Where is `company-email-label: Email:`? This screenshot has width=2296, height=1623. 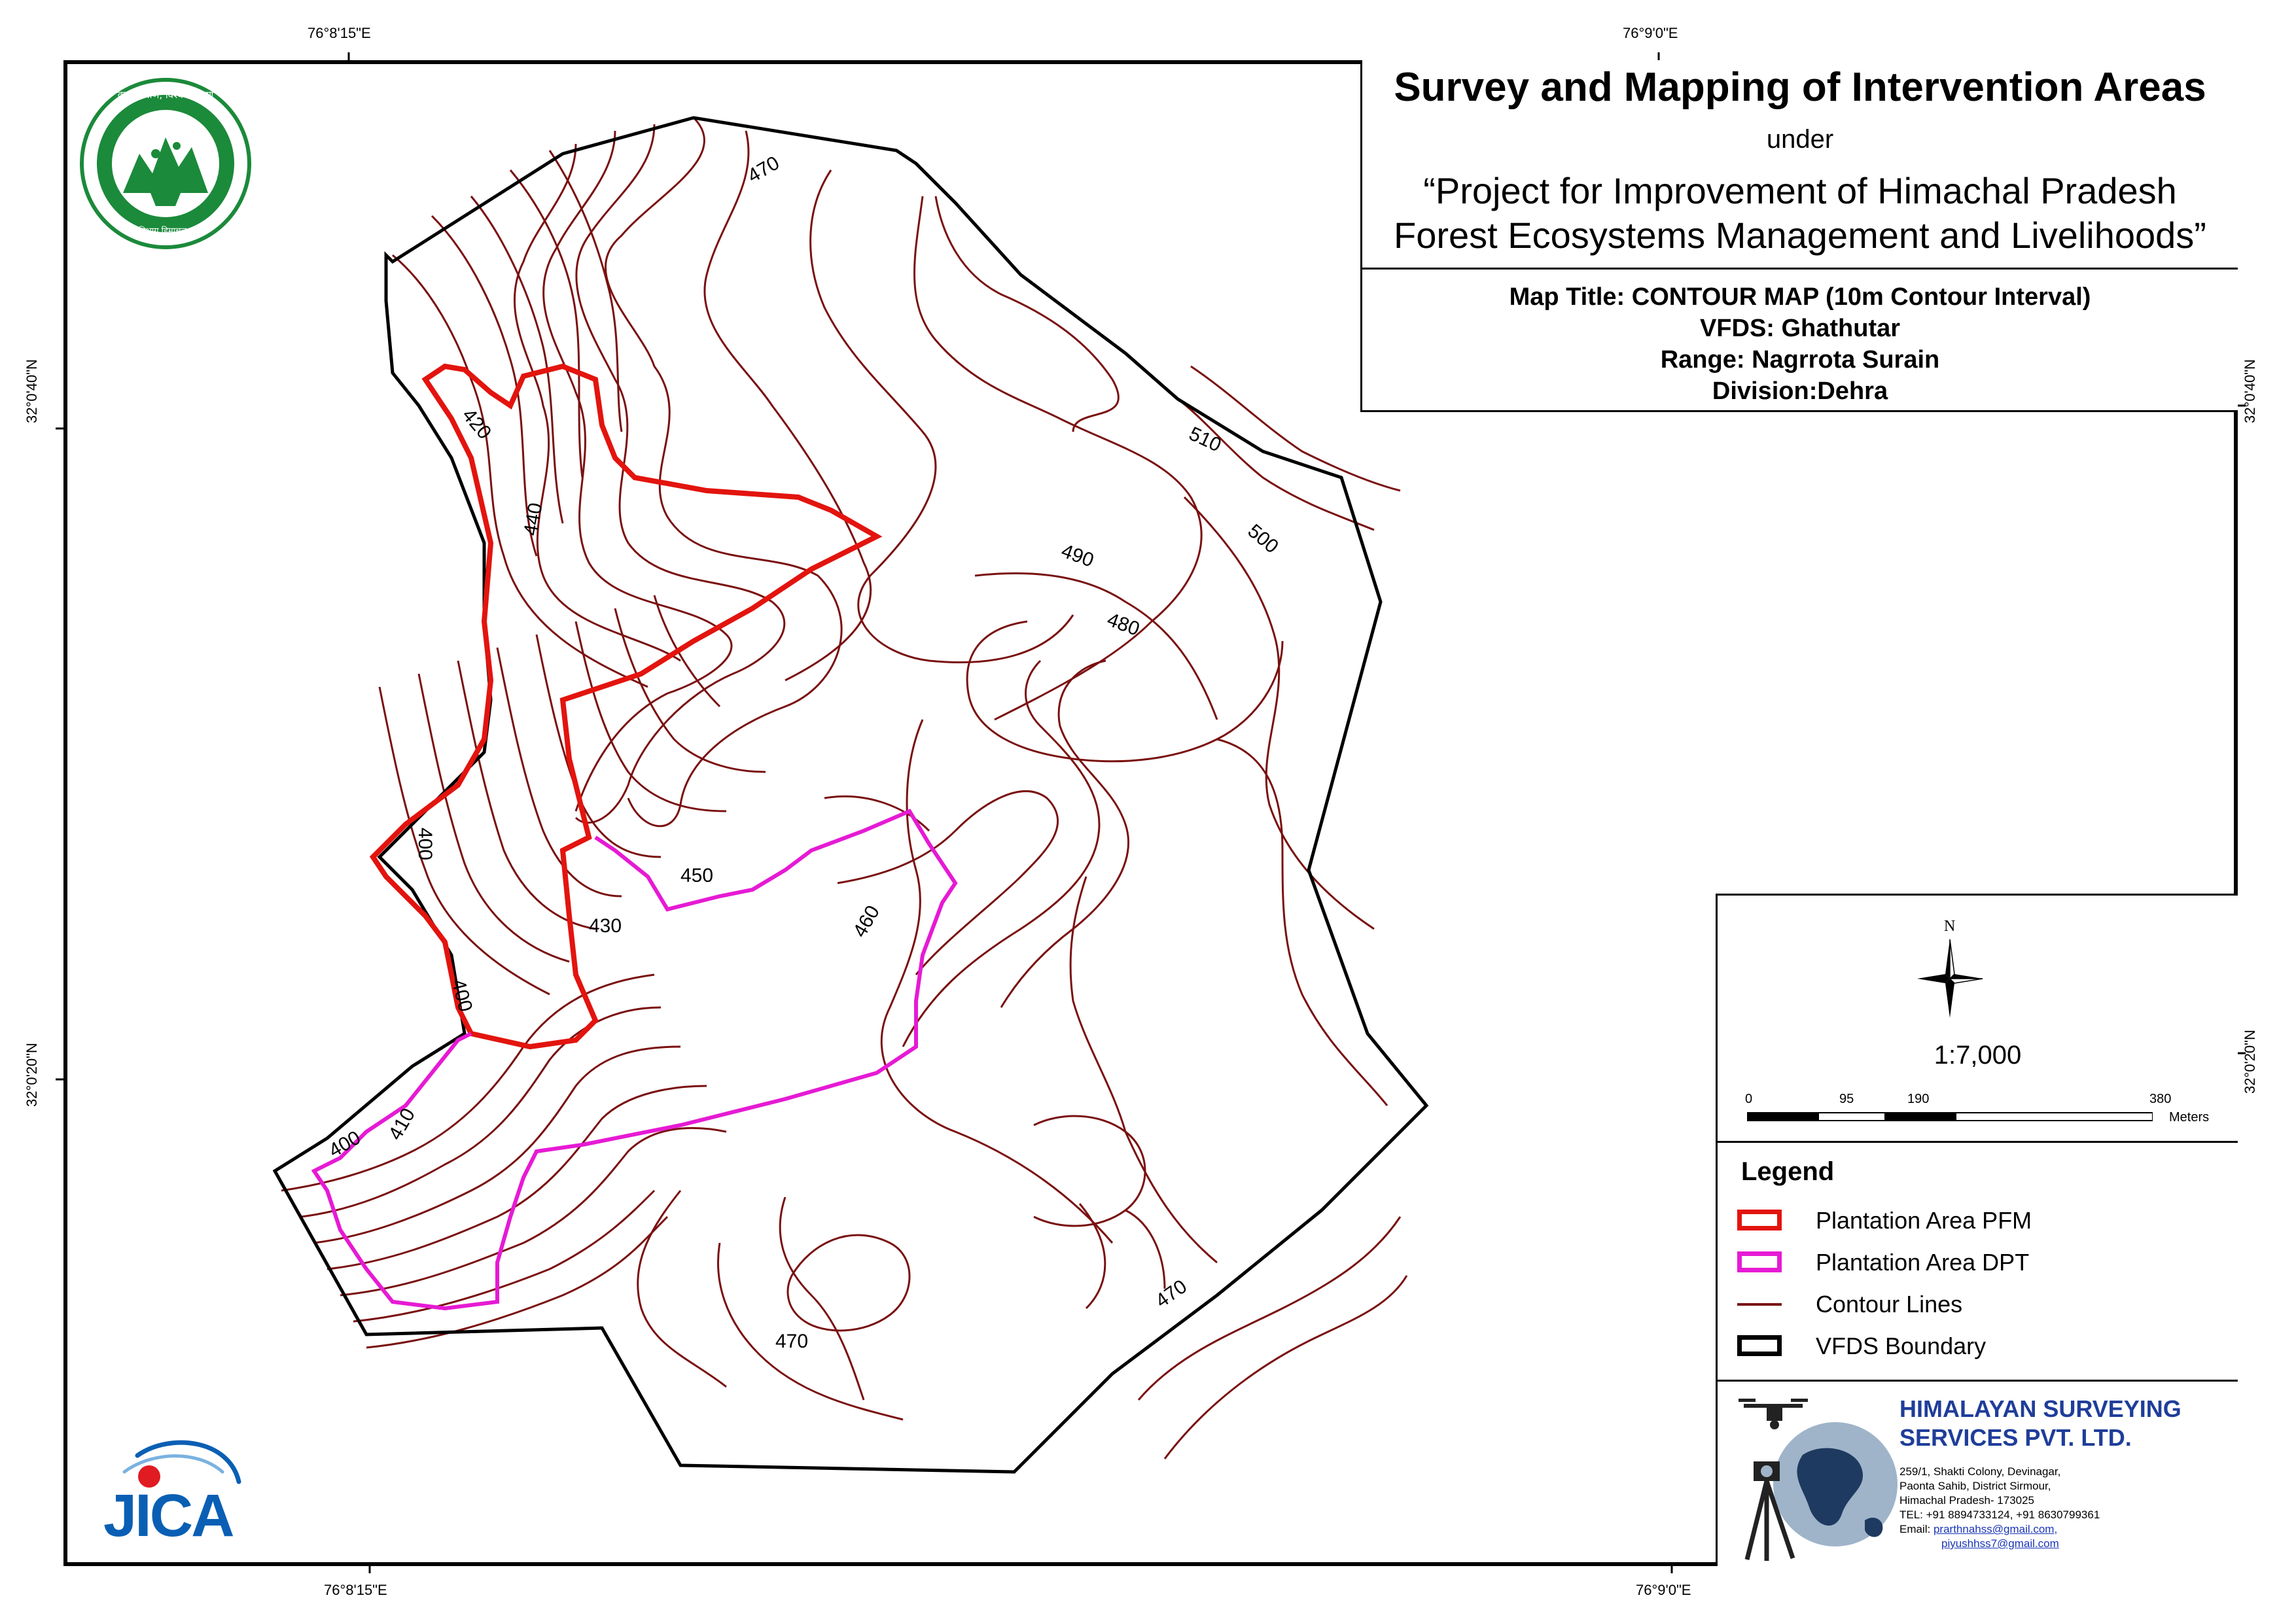
company-email-label: Email: is located at coordinates (1917, 1529).